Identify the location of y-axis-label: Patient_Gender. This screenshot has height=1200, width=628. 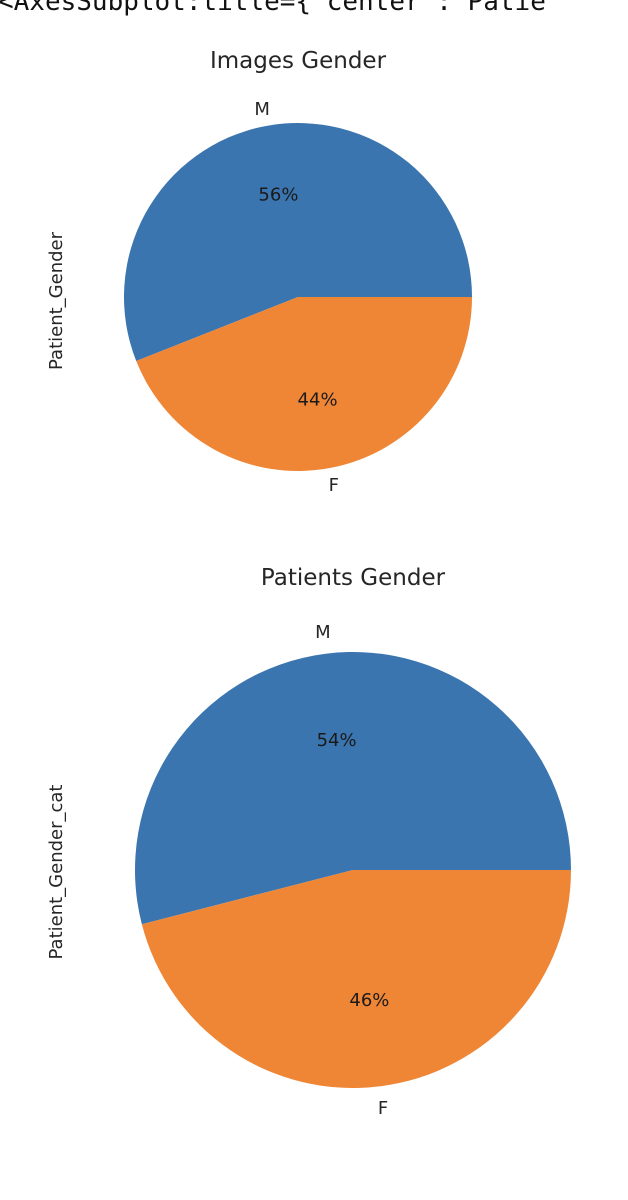
(56, 300).